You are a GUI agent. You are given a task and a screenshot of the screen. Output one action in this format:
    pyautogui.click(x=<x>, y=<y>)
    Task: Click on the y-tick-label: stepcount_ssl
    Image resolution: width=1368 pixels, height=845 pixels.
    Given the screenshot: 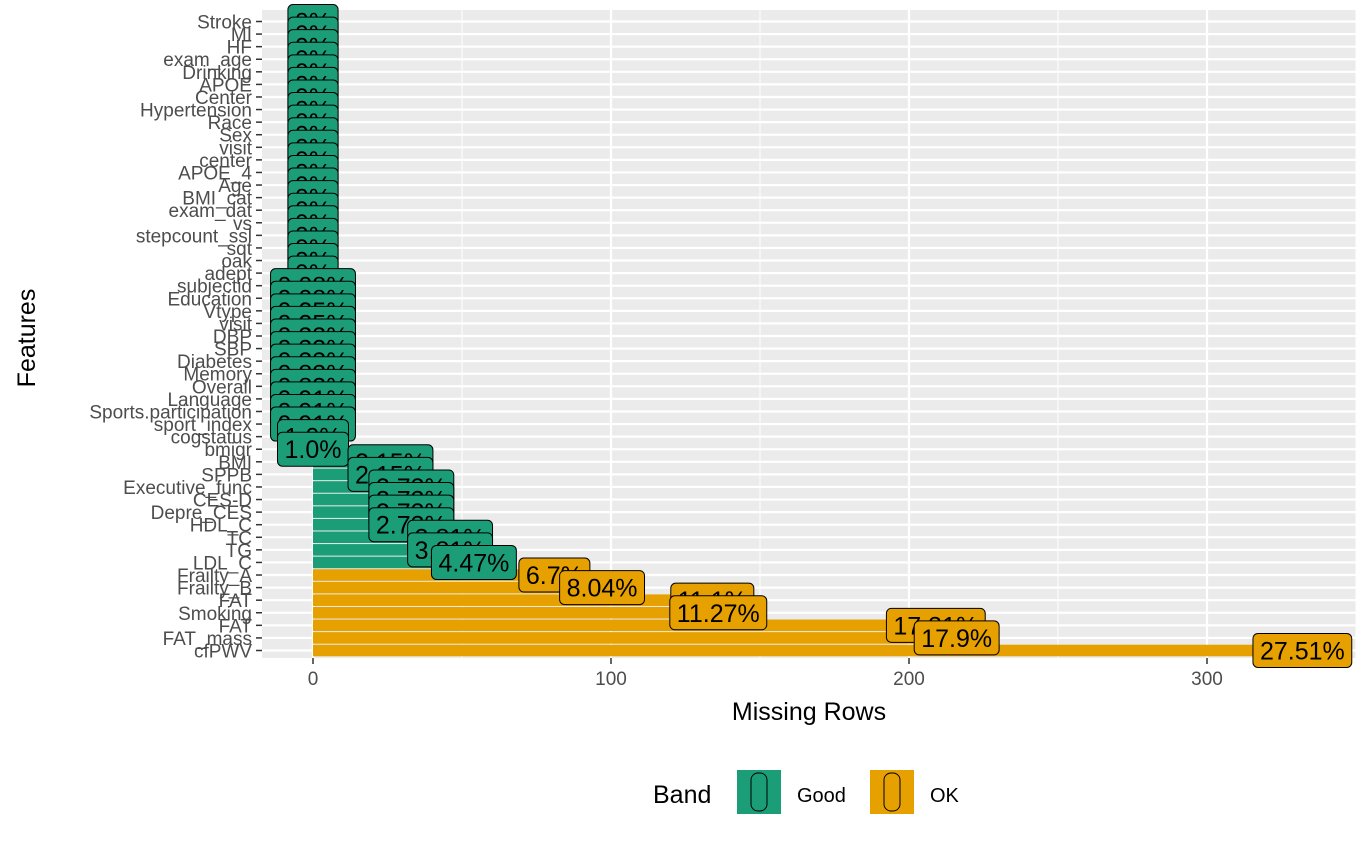 What is the action you would take?
    pyautogui.click(x=194, y=236)
    